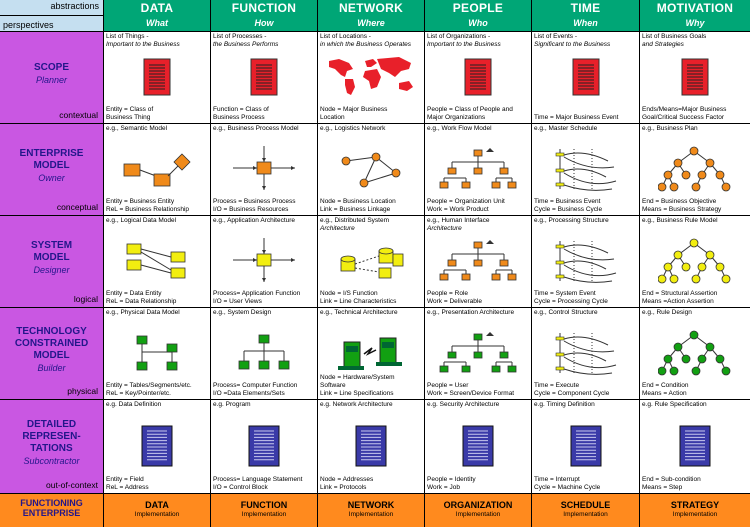 The height and width of the screenshot is (527, 750). Describe the element at coordinates (255, 385) in the screenshot. I see `cell-definition-line1: Process= Computer Function` at that location.